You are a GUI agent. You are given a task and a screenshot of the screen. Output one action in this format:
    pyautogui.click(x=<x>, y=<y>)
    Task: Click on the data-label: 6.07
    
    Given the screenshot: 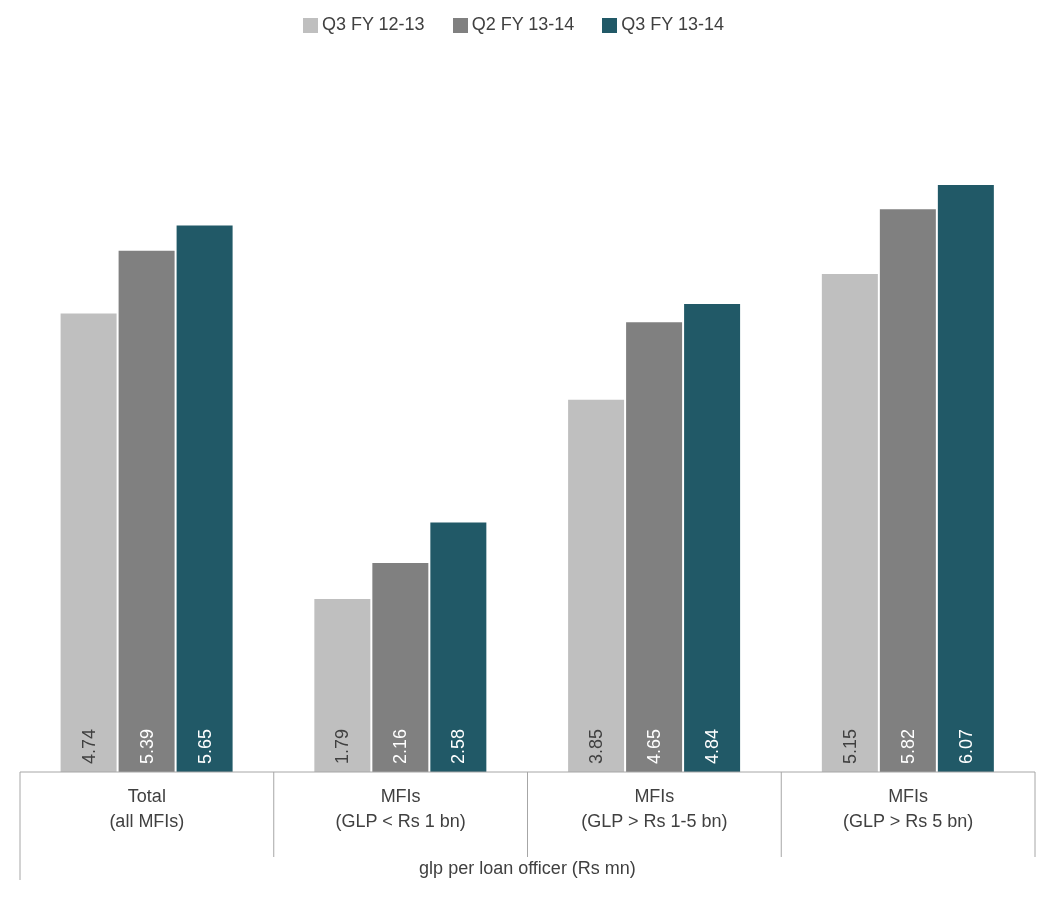 What is the action you would take?
    pyautogui.click(x=965, y=746)
    